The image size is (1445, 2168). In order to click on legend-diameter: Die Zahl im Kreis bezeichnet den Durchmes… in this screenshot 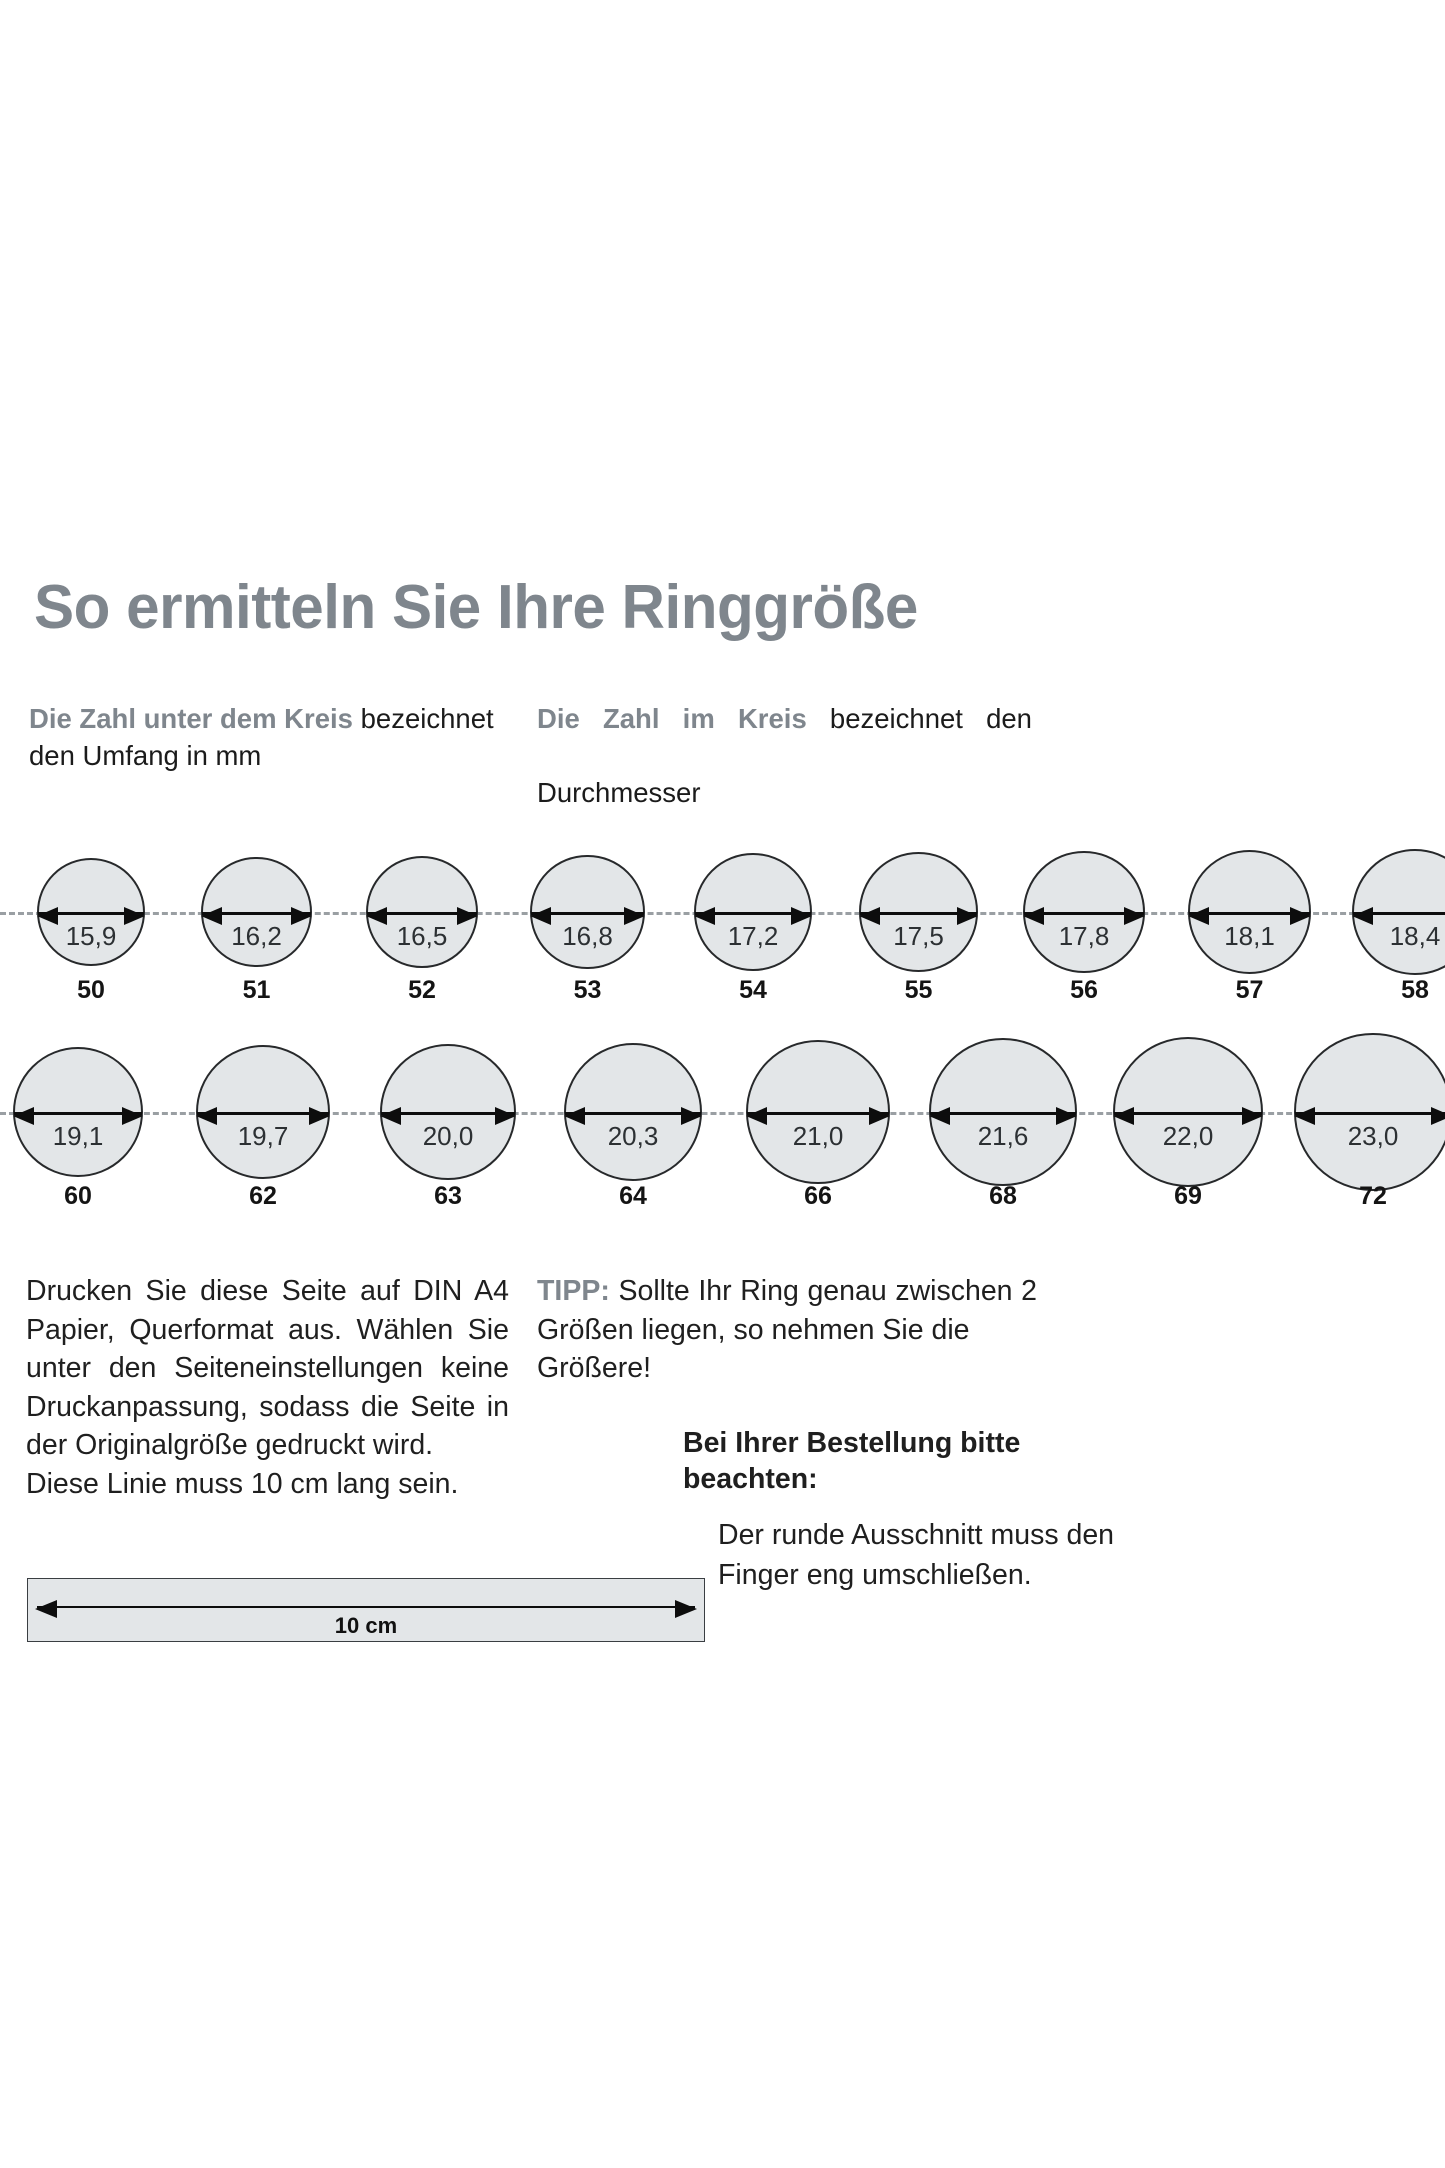, I will do `click(784, 755)`.